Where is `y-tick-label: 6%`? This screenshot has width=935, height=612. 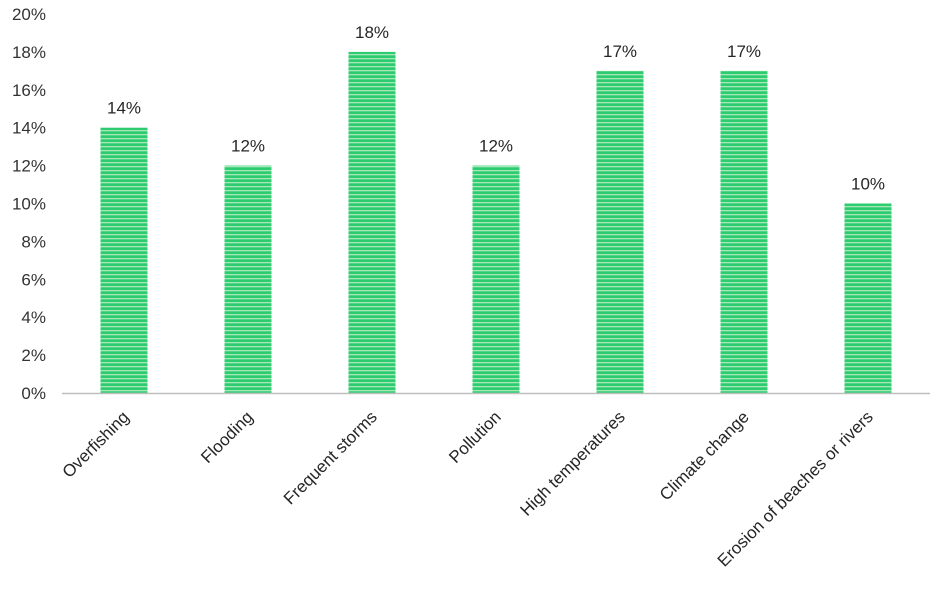 y-tick-label: 6% is located at coordinates (33, 279).